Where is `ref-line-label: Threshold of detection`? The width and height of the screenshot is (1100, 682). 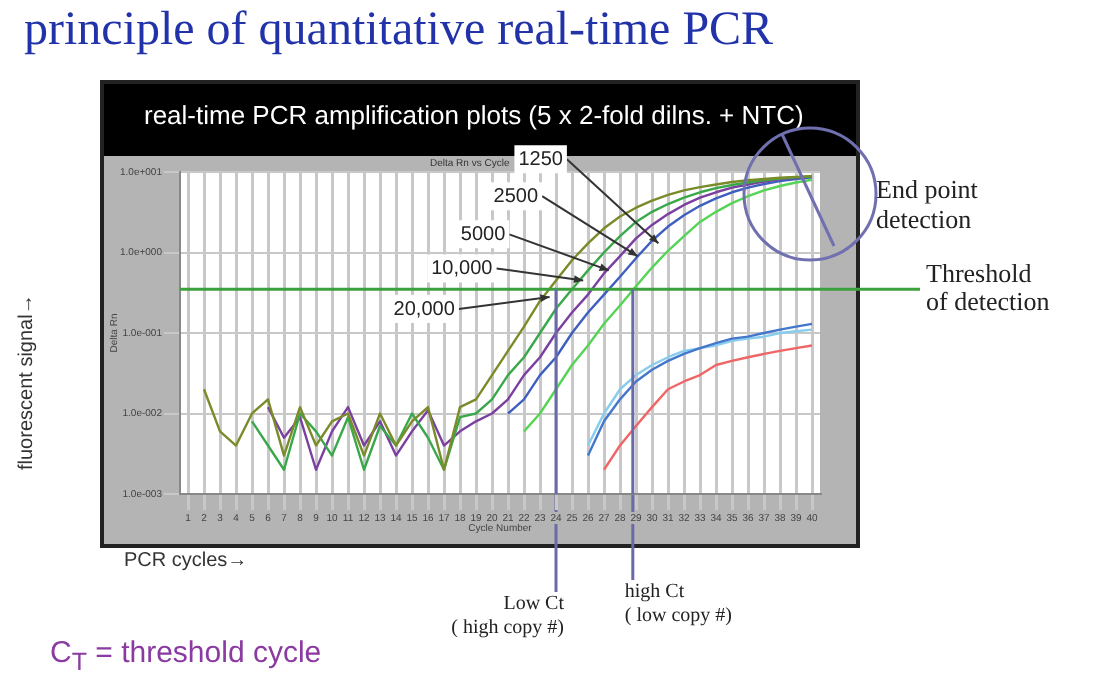 ref-line-label: Threshold of detection is located at coordinates (988, 287).